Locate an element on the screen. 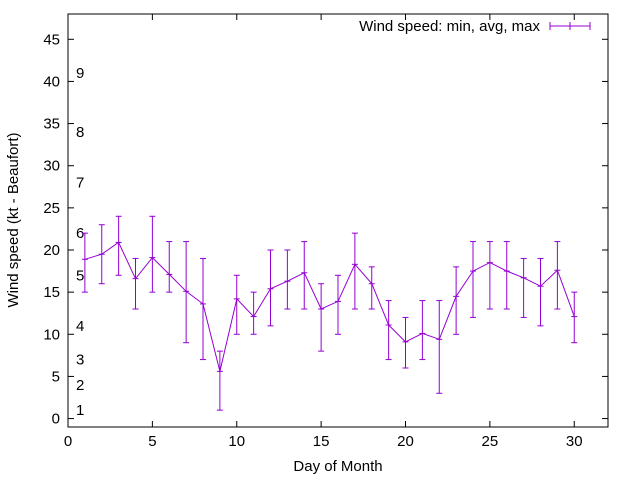 The image size is (640, 480). x-tick-label: 5 is located at coordinates (152, 441).